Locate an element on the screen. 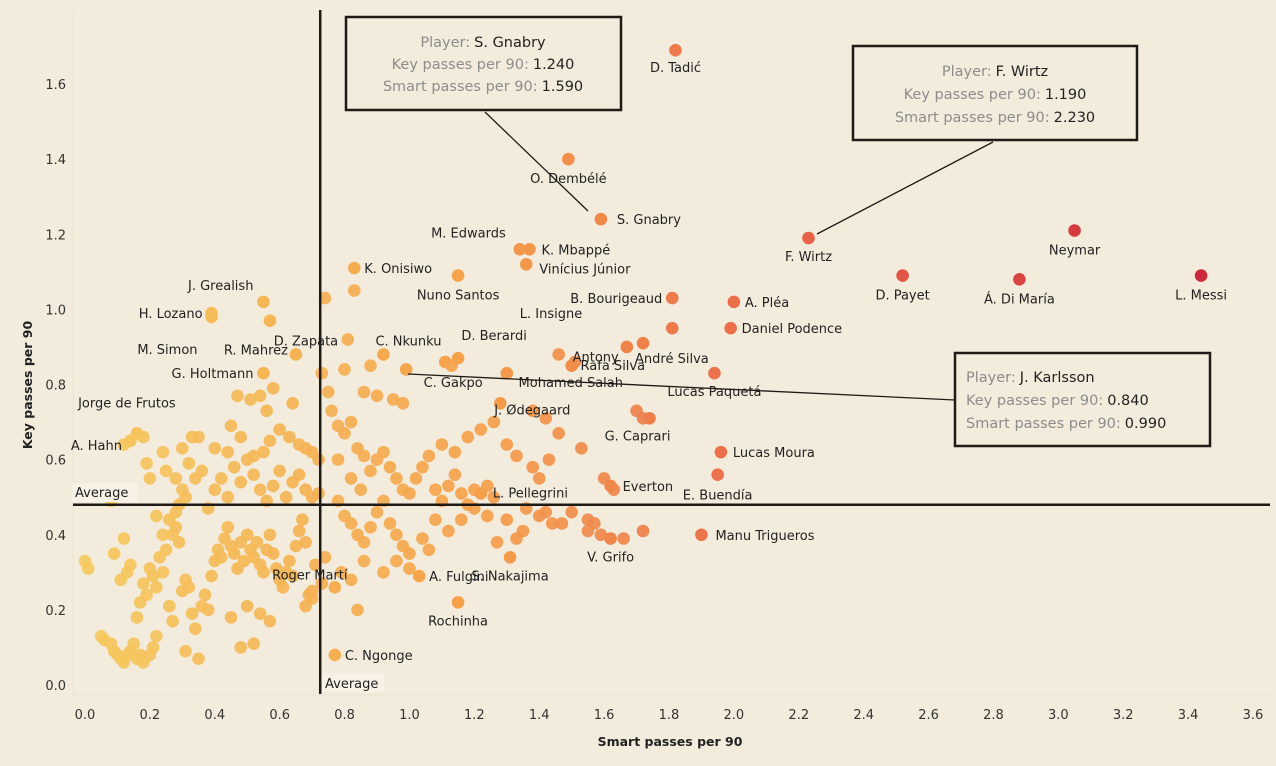 This screenshot has width=1276, height=766. data-point-d-tadi is located at coordinates (675, 50).